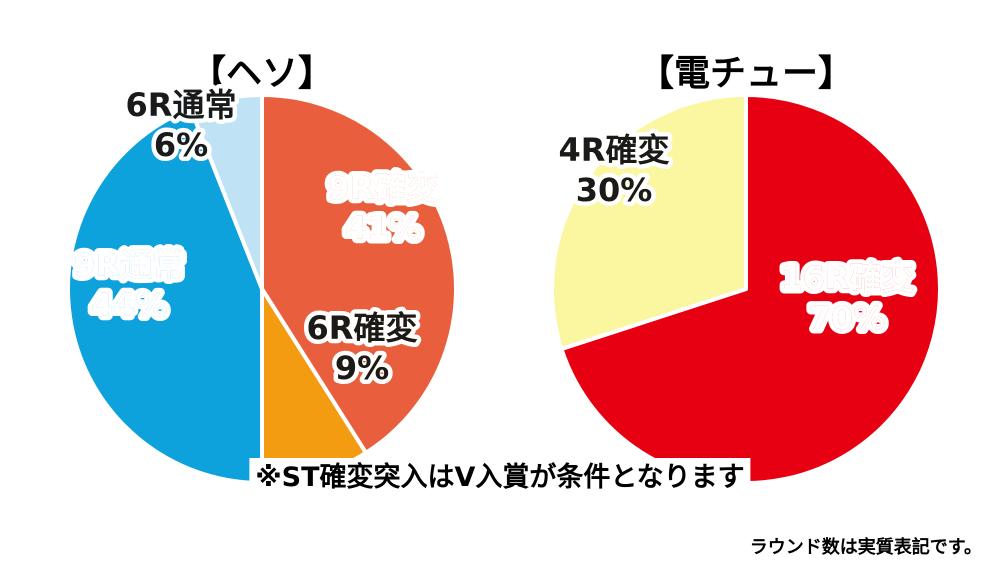 Image resolution: width=1000 pixels, height=577 pixels. I want to click on slice-label: 6R確変, so click(362, 328).